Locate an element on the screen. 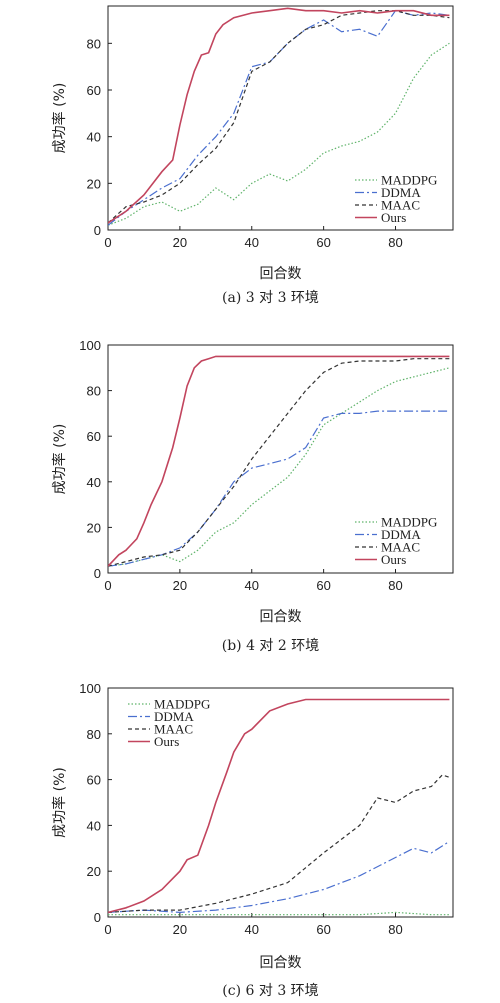 The image size is (500, 1003). panel-caption: (b) 4 对 2 环境 is located at coordinates (271, 646).